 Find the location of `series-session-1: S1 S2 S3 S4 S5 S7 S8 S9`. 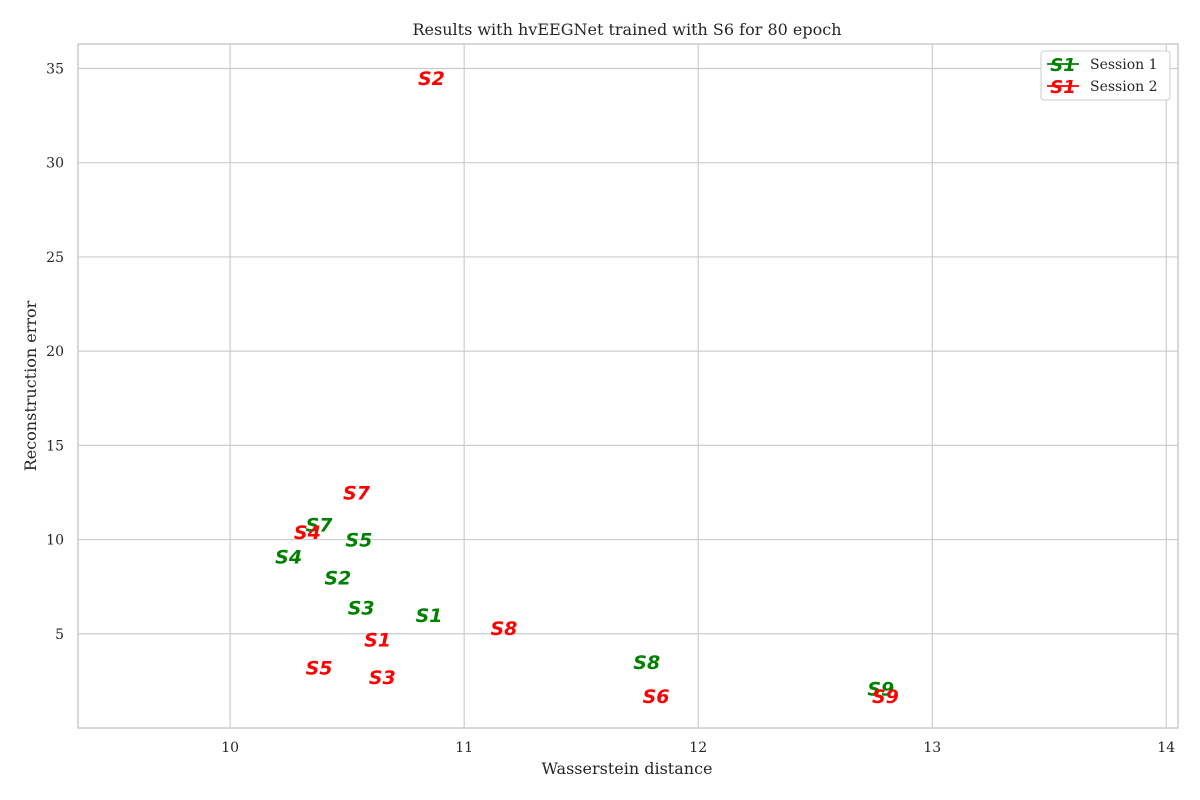

series-session-1: S1 S2 S3 S4 S5 S7 S8 S9 is located at coordinates (584, 607).